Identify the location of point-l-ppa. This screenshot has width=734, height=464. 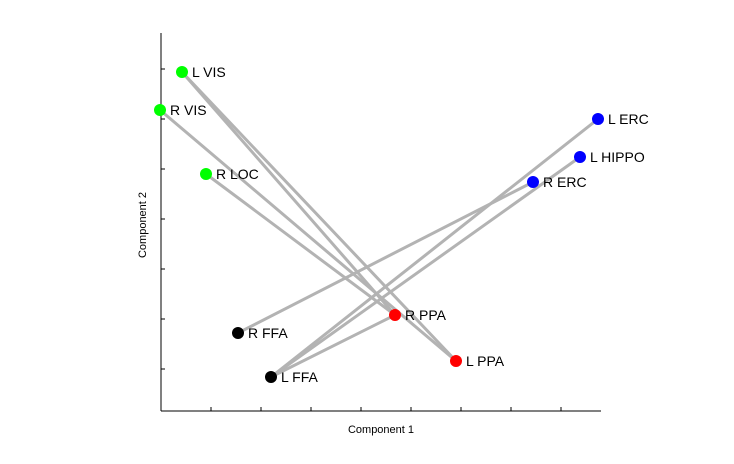
(456, 361).